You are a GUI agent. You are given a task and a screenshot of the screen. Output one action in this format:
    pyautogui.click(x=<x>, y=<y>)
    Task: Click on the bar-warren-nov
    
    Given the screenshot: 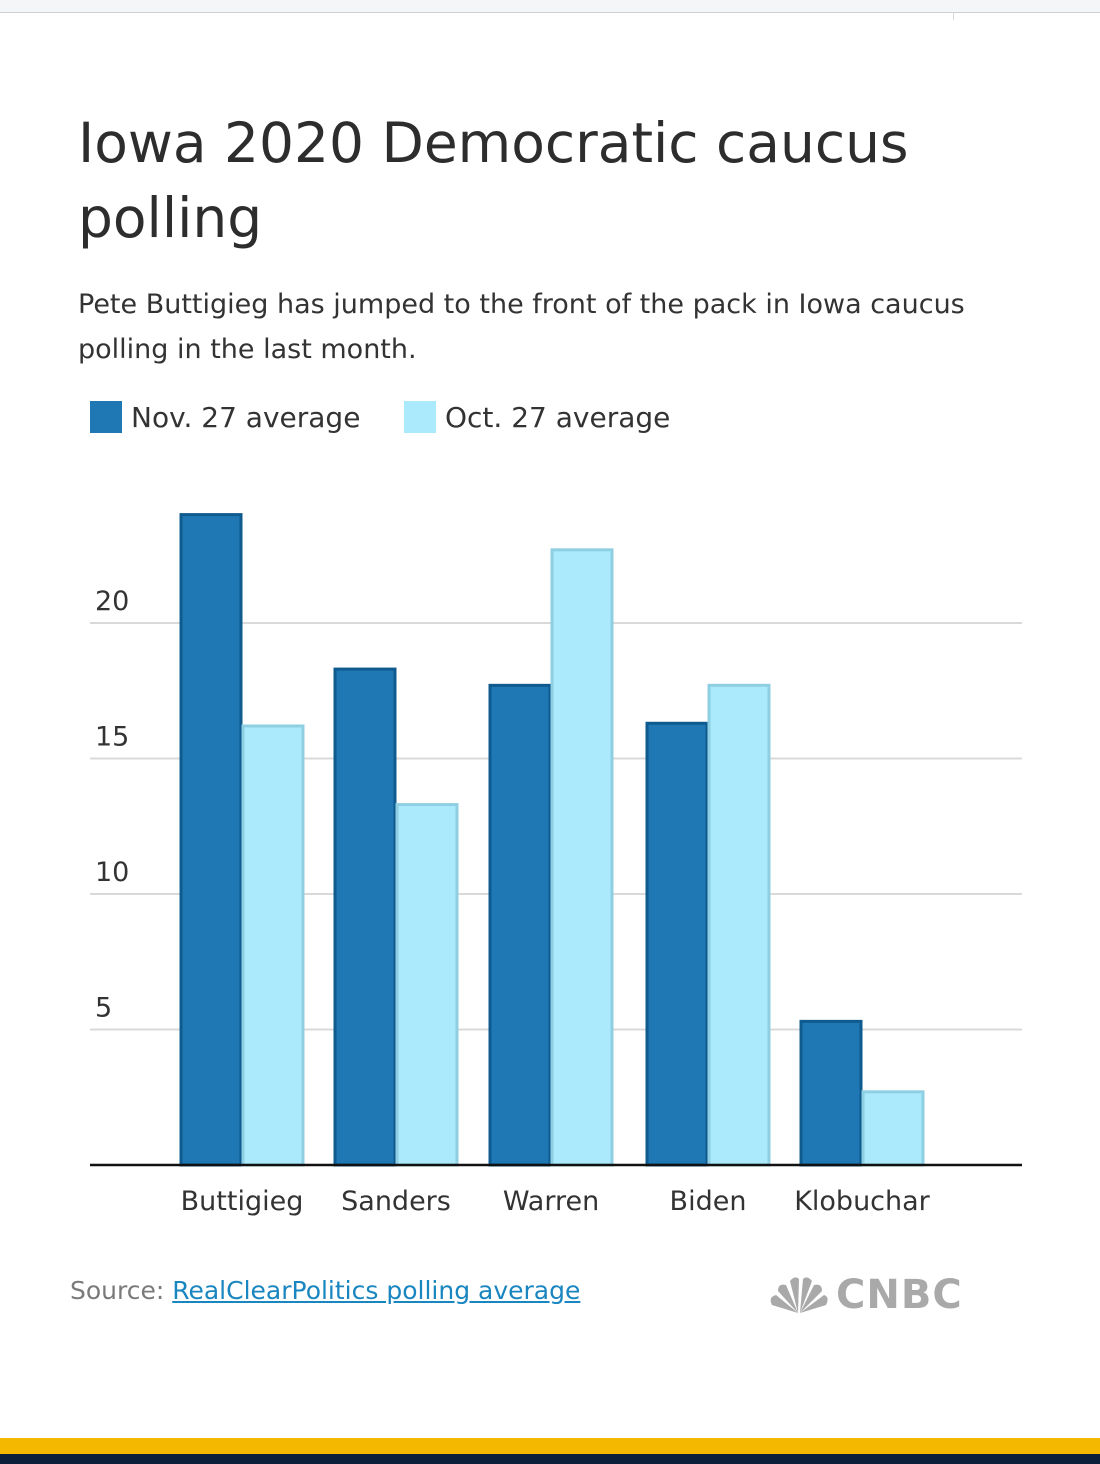 What is the action you would take?
    pyautogui.click(x=520, y=925)
    